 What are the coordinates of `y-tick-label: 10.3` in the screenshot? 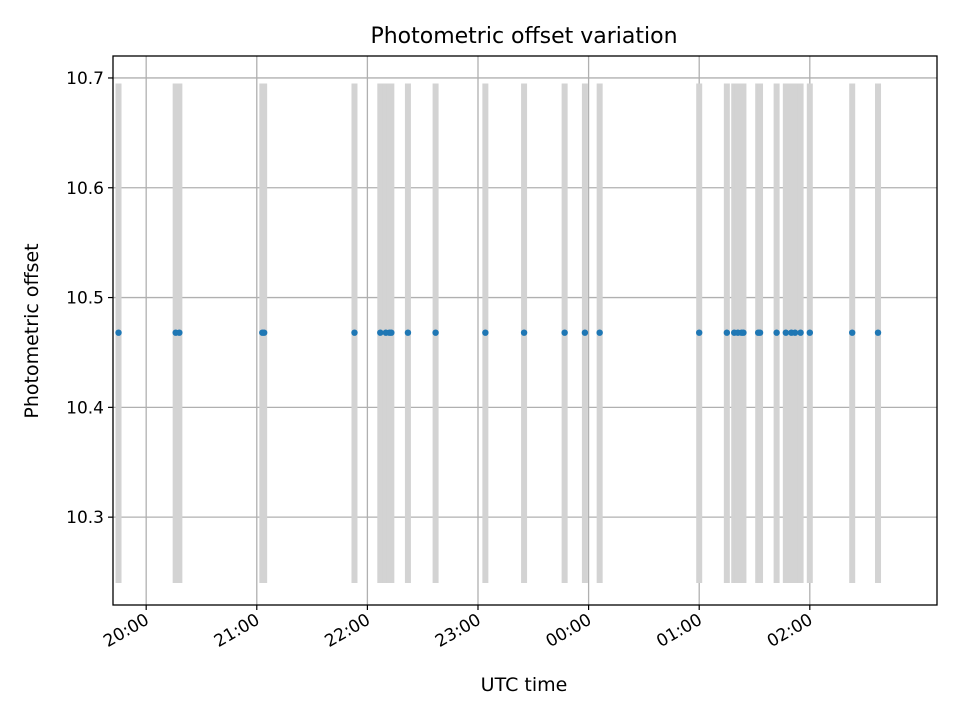 It's located at (85, 518).